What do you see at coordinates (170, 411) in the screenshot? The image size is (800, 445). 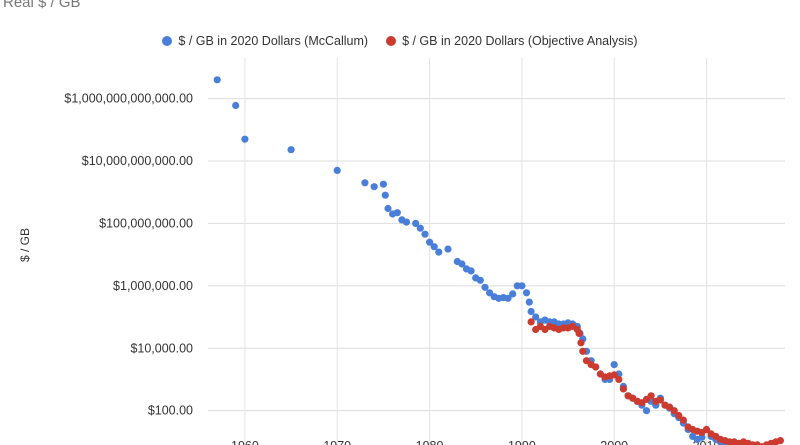 I see `y-tick-label: $100.00` at bounding box center [170, 411].